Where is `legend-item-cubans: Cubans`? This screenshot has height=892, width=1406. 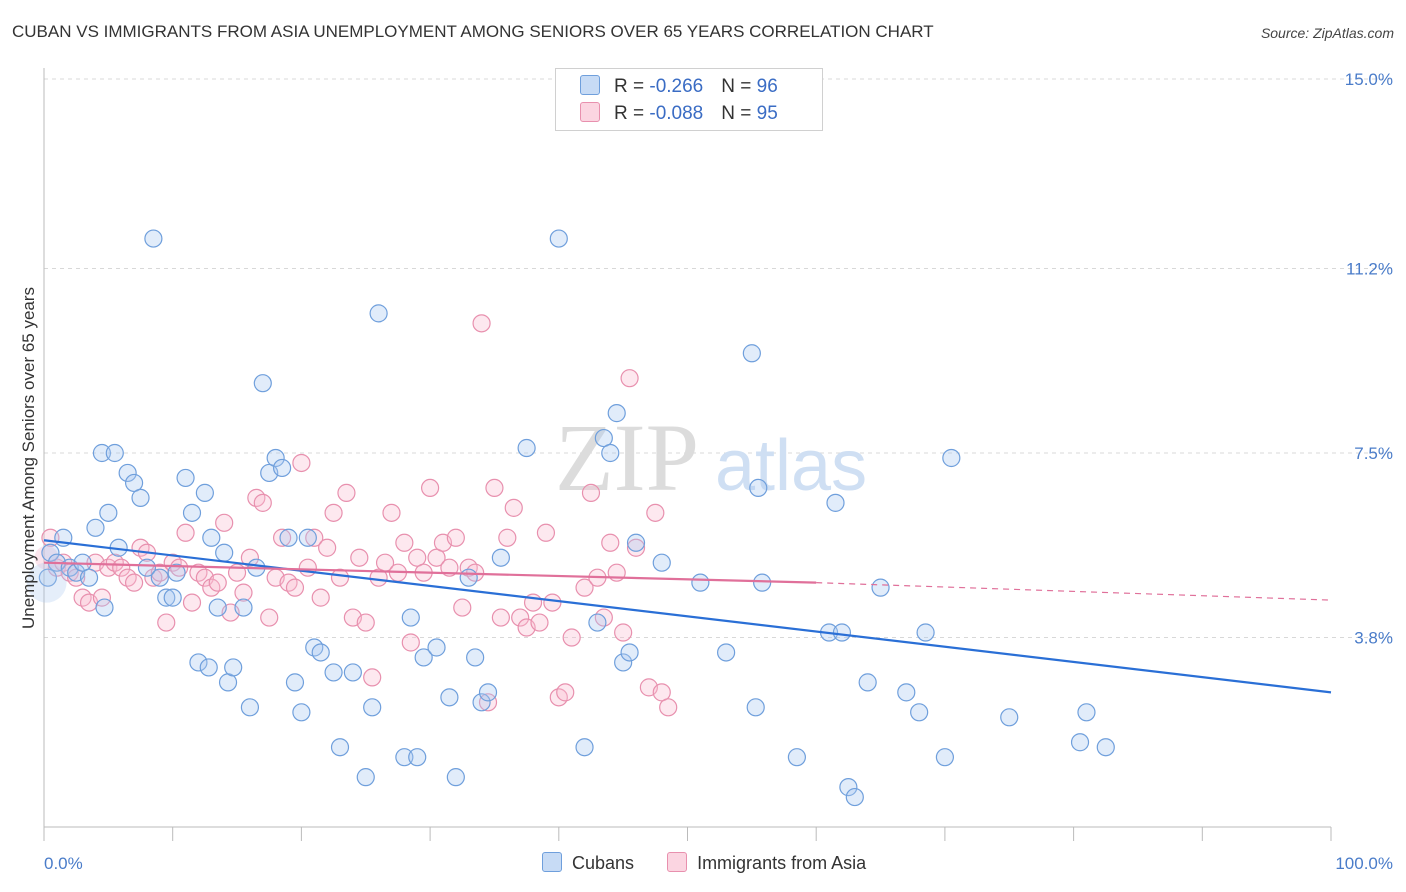
legend-item-cubans: Cubans is located at coordinates (588, 863).